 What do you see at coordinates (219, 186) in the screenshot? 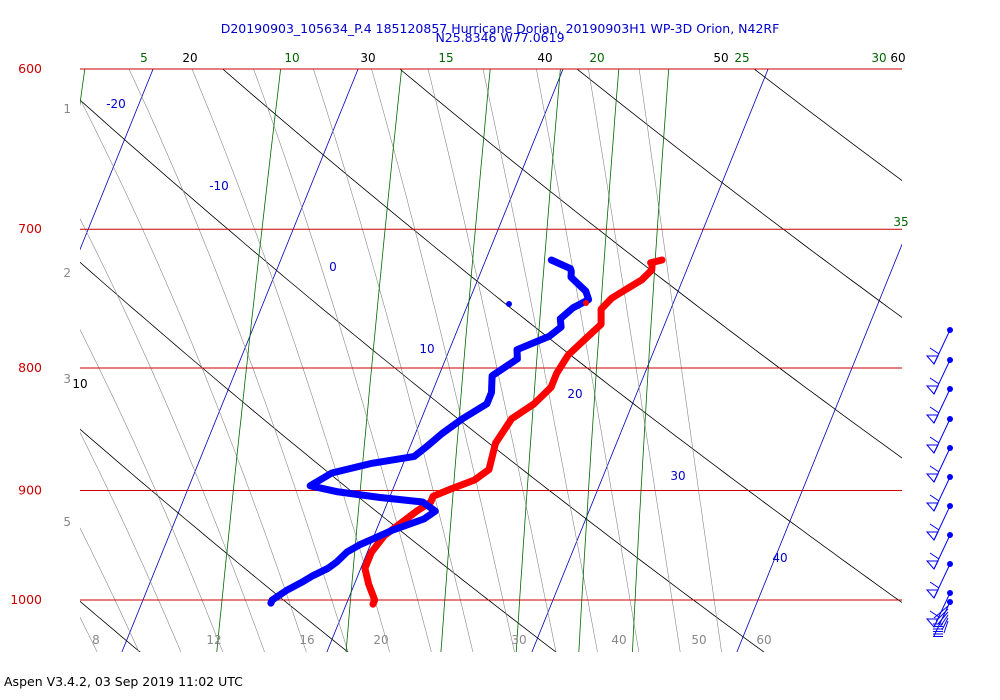
I see `isotherm-label: -10` at bounding box center [219, 186].